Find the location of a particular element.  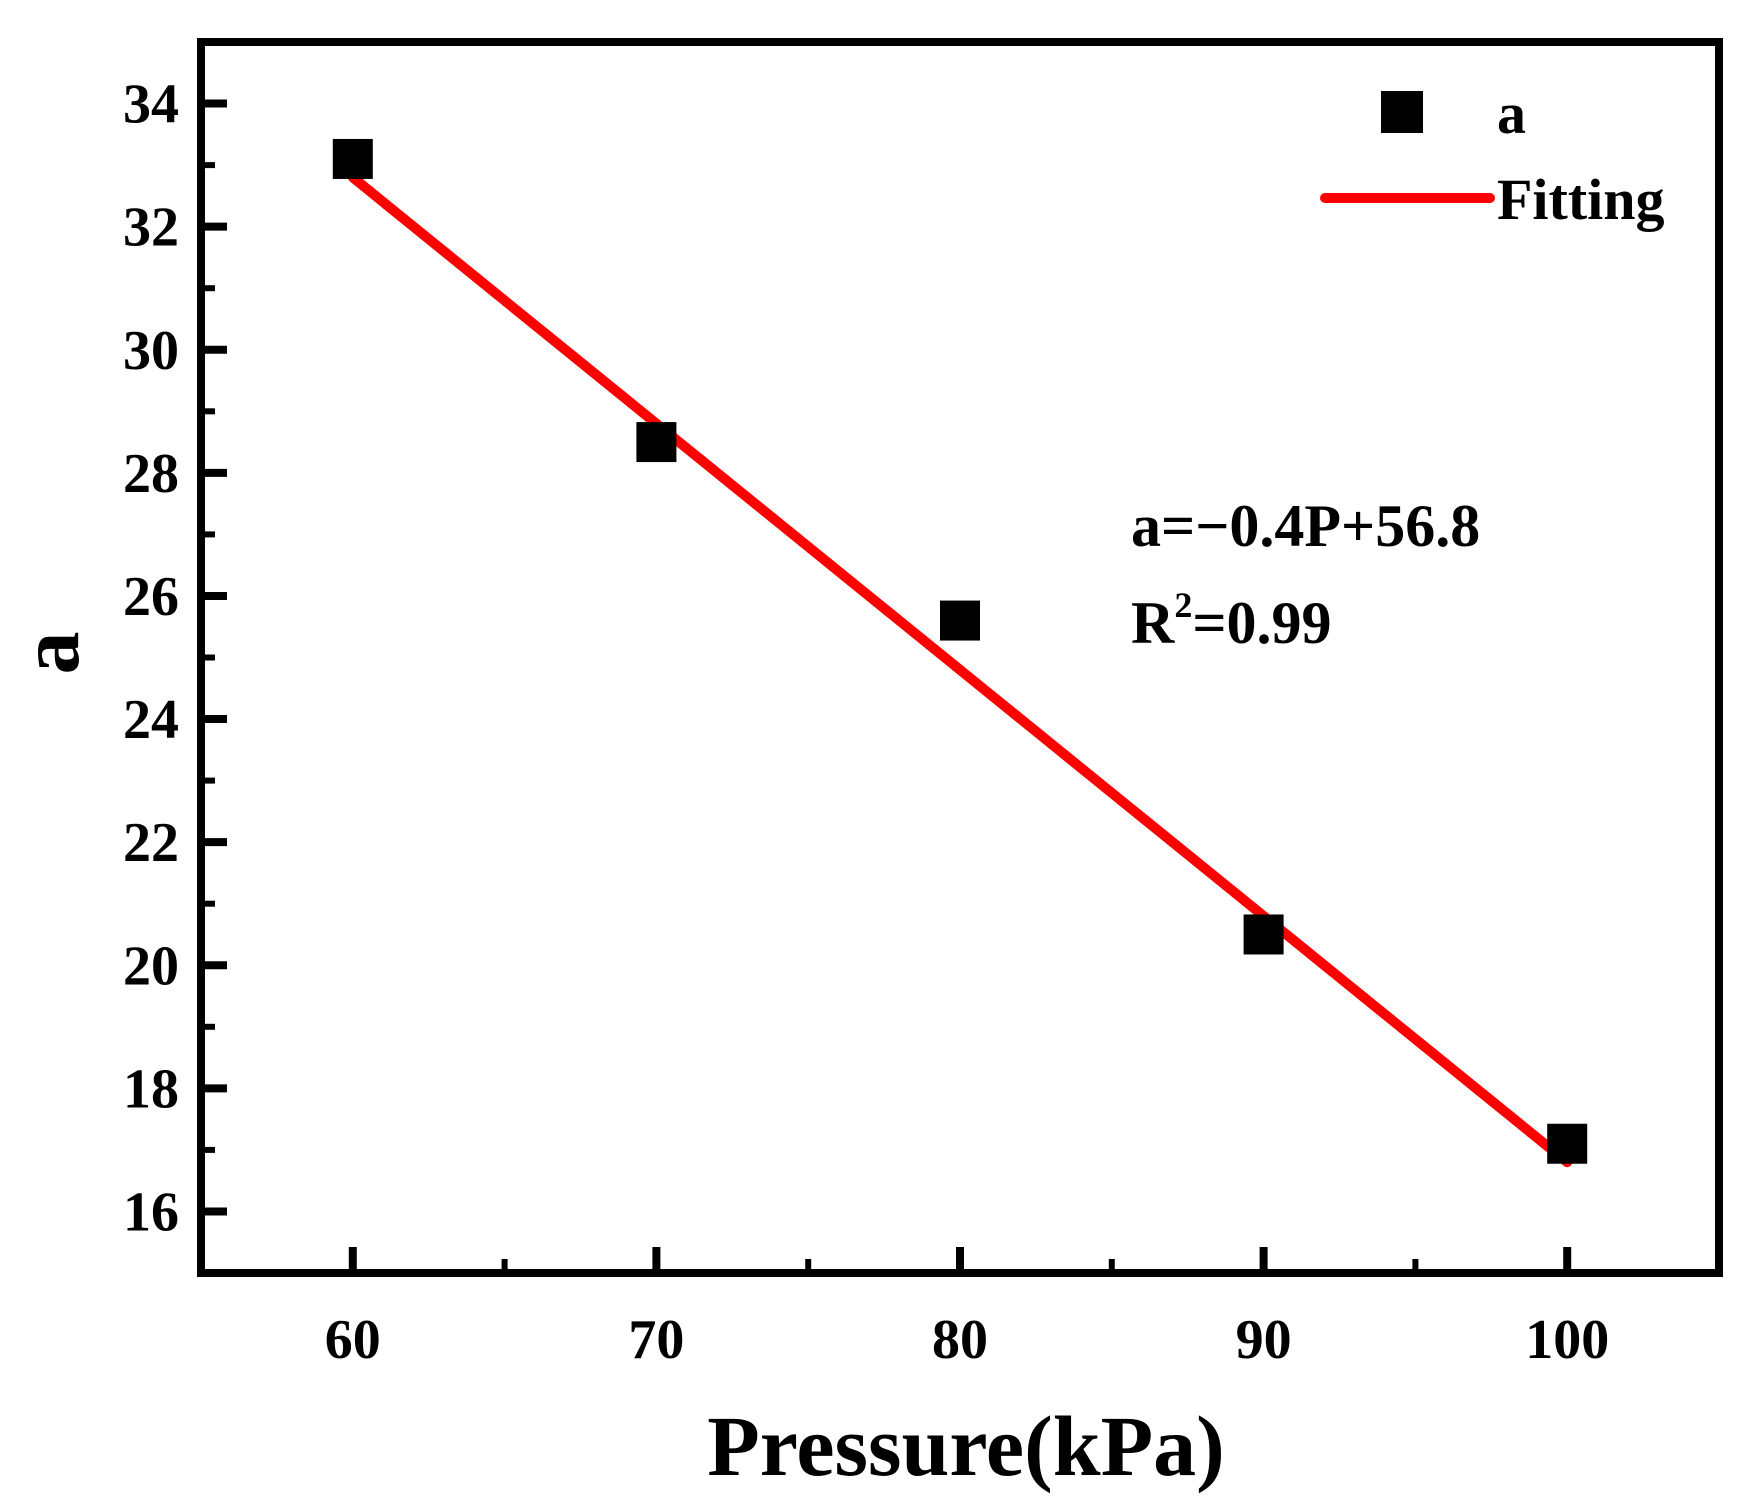

y-tick-label-16: 16 is located at coordinates (151, 1212).